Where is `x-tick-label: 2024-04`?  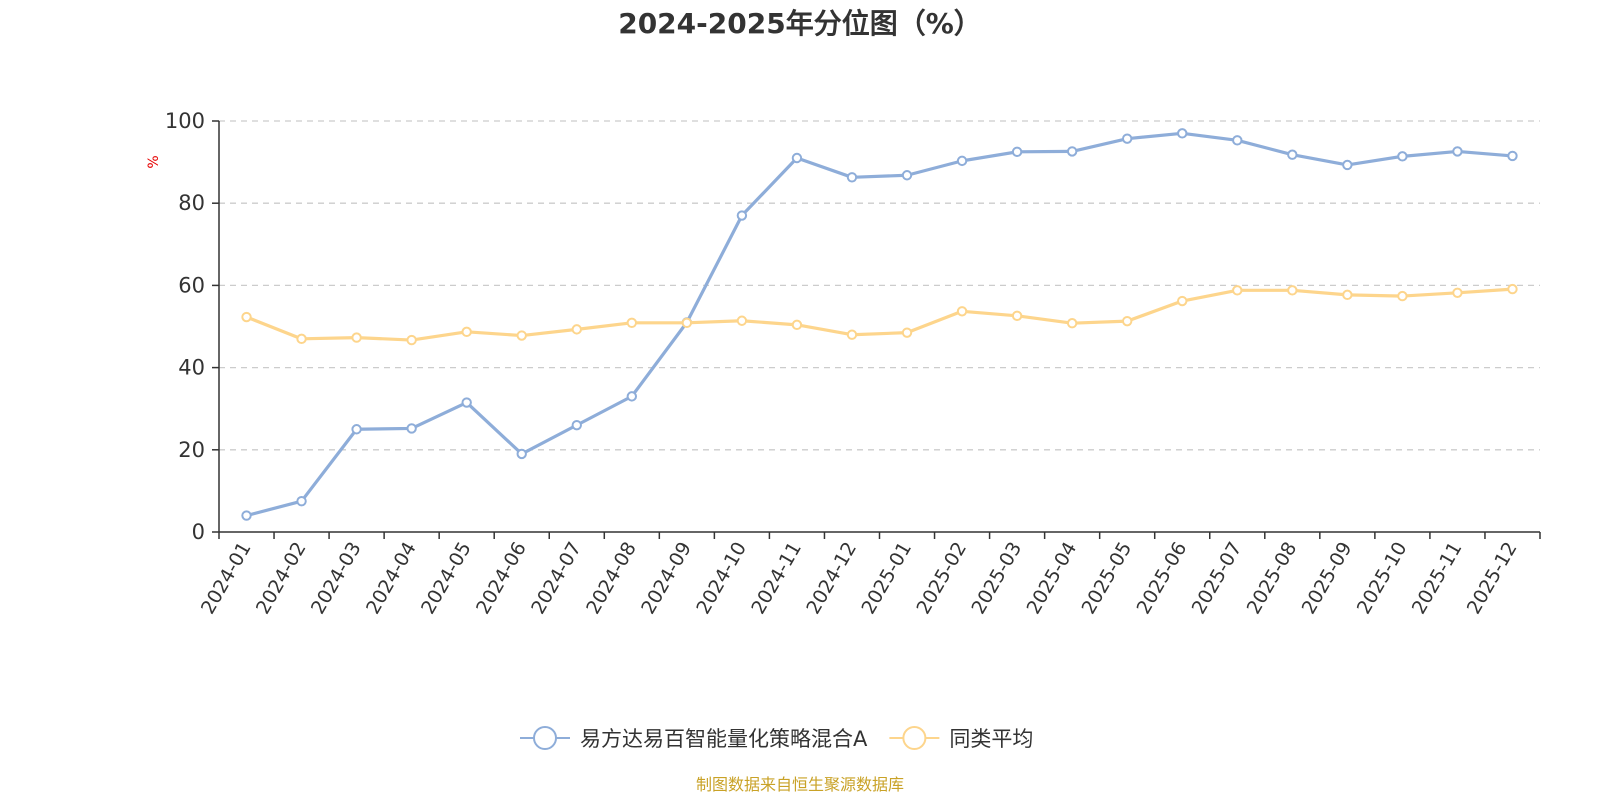
x-tick-label: 2024-04 is located at coordinates (391, 578).